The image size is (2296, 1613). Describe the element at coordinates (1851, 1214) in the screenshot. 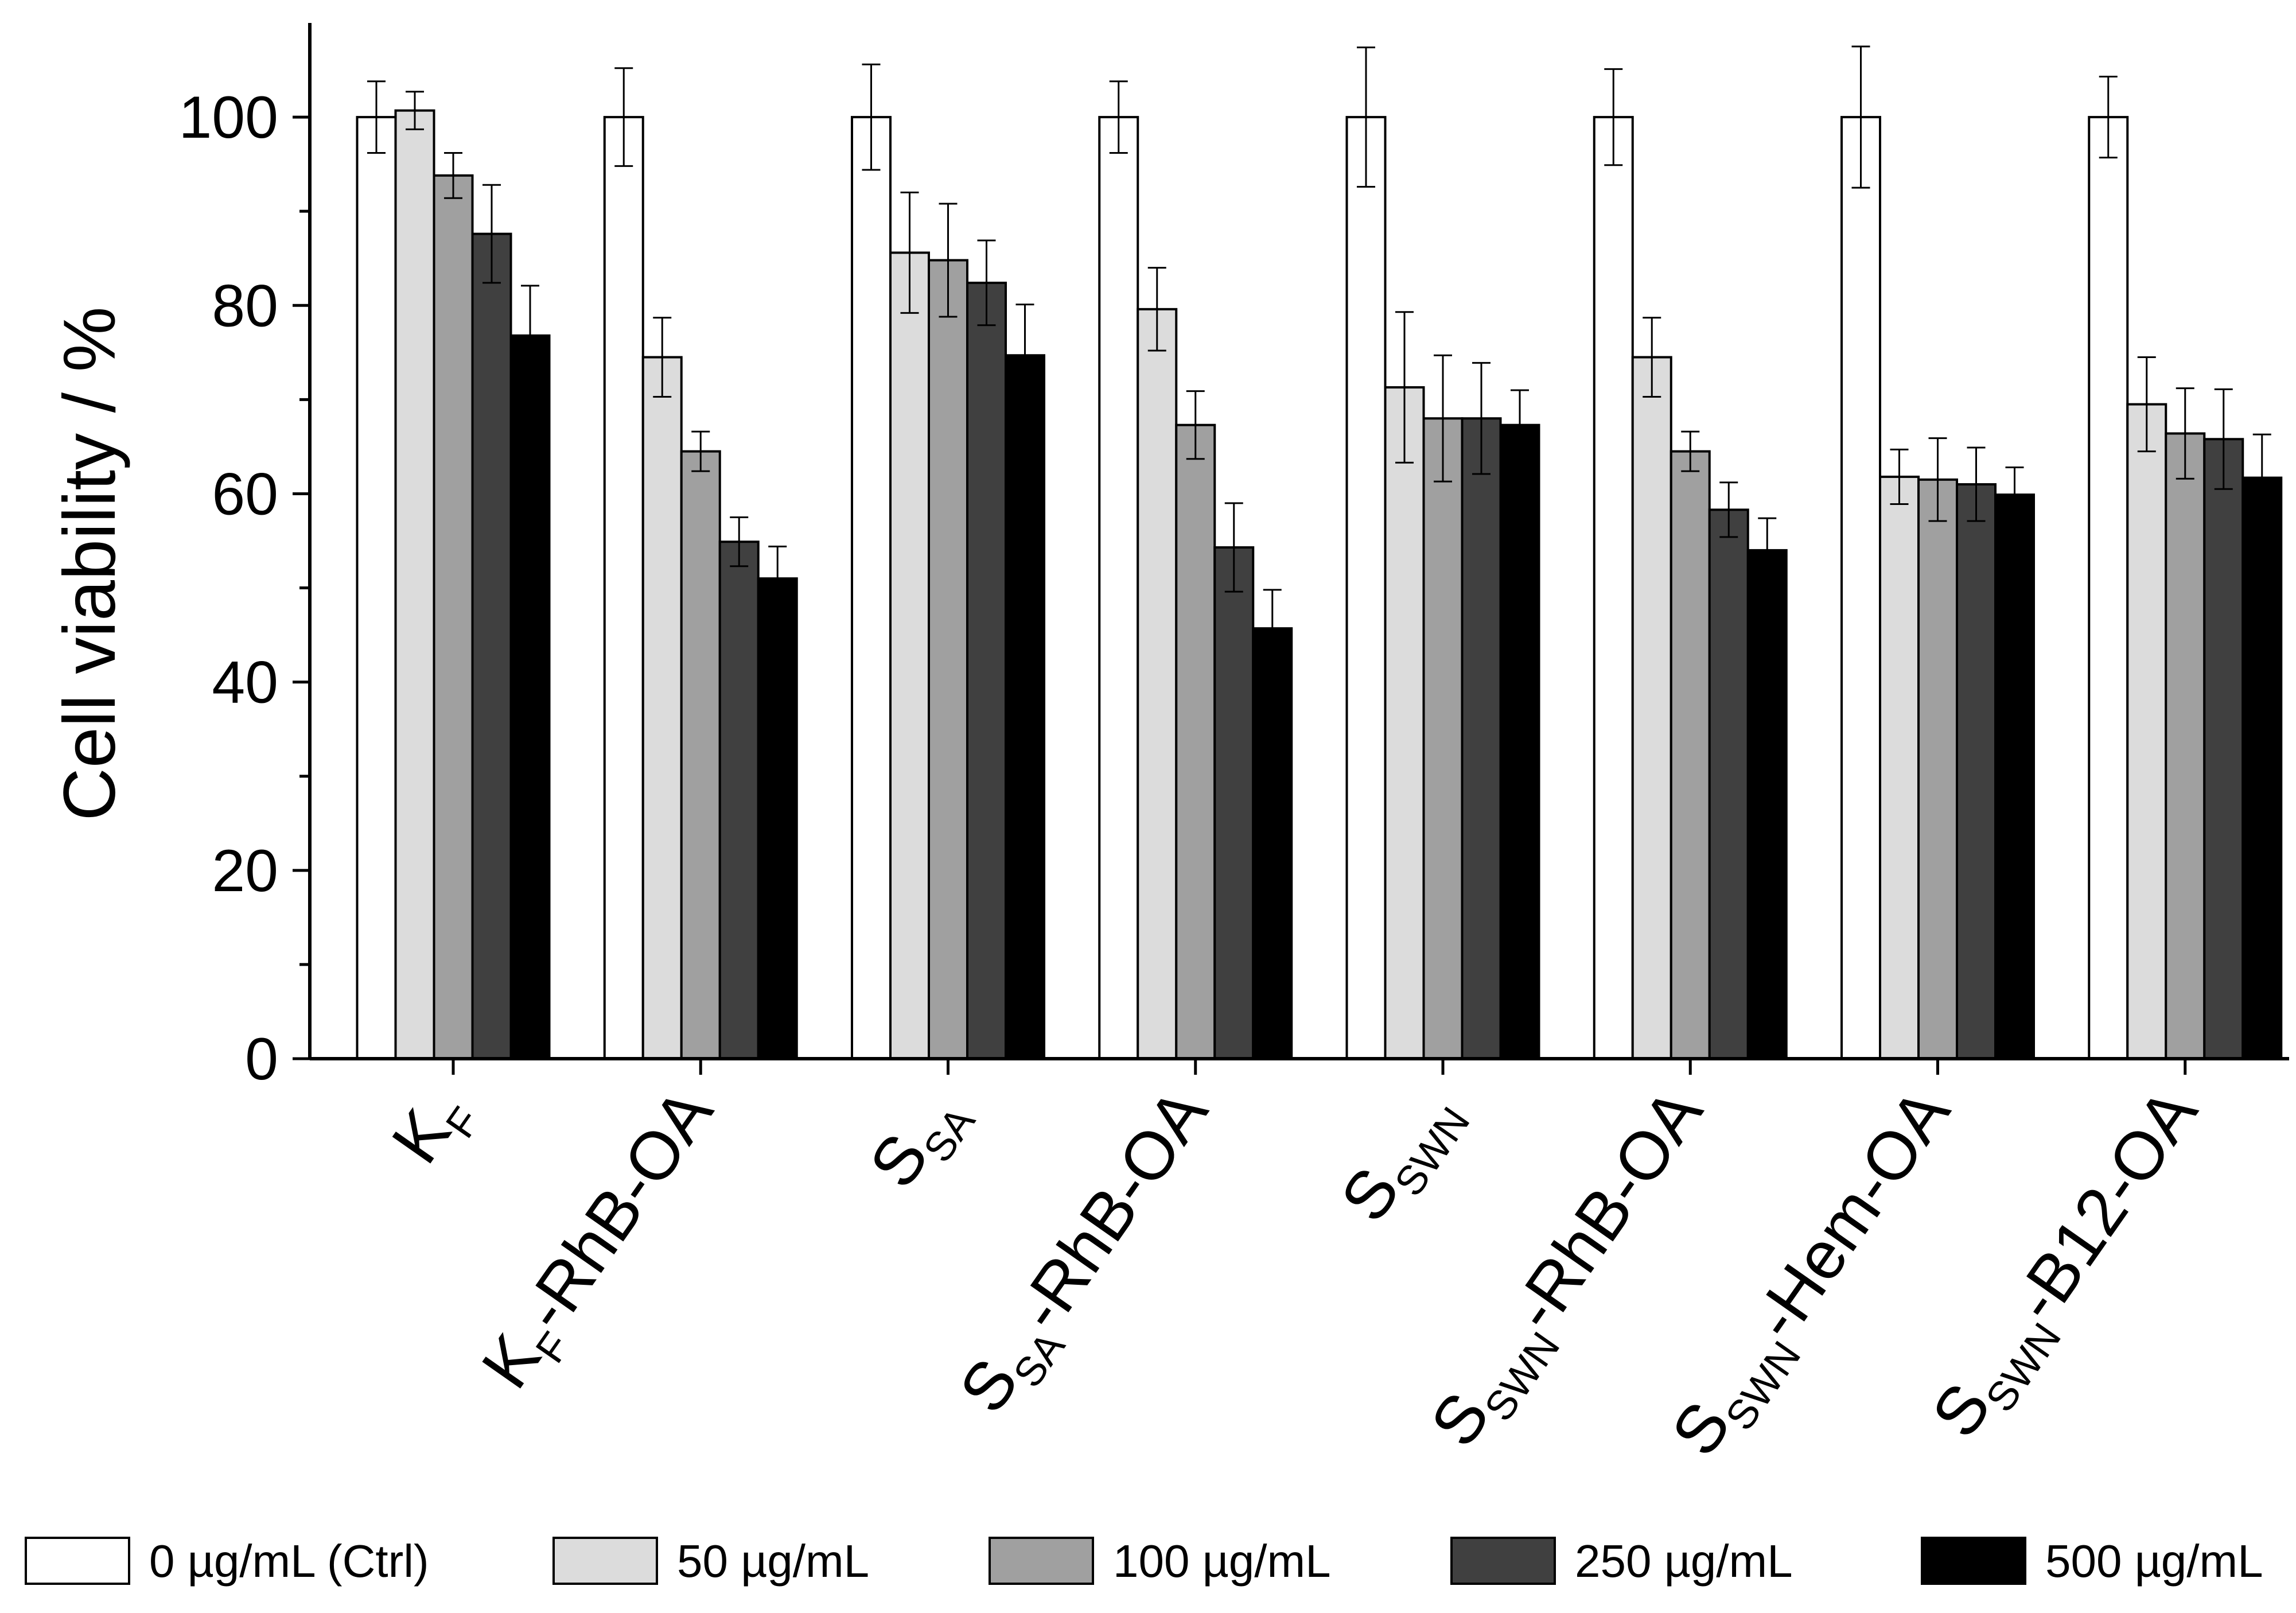

I see `x-tick-label-suffix: -Hem-OA` at that location.